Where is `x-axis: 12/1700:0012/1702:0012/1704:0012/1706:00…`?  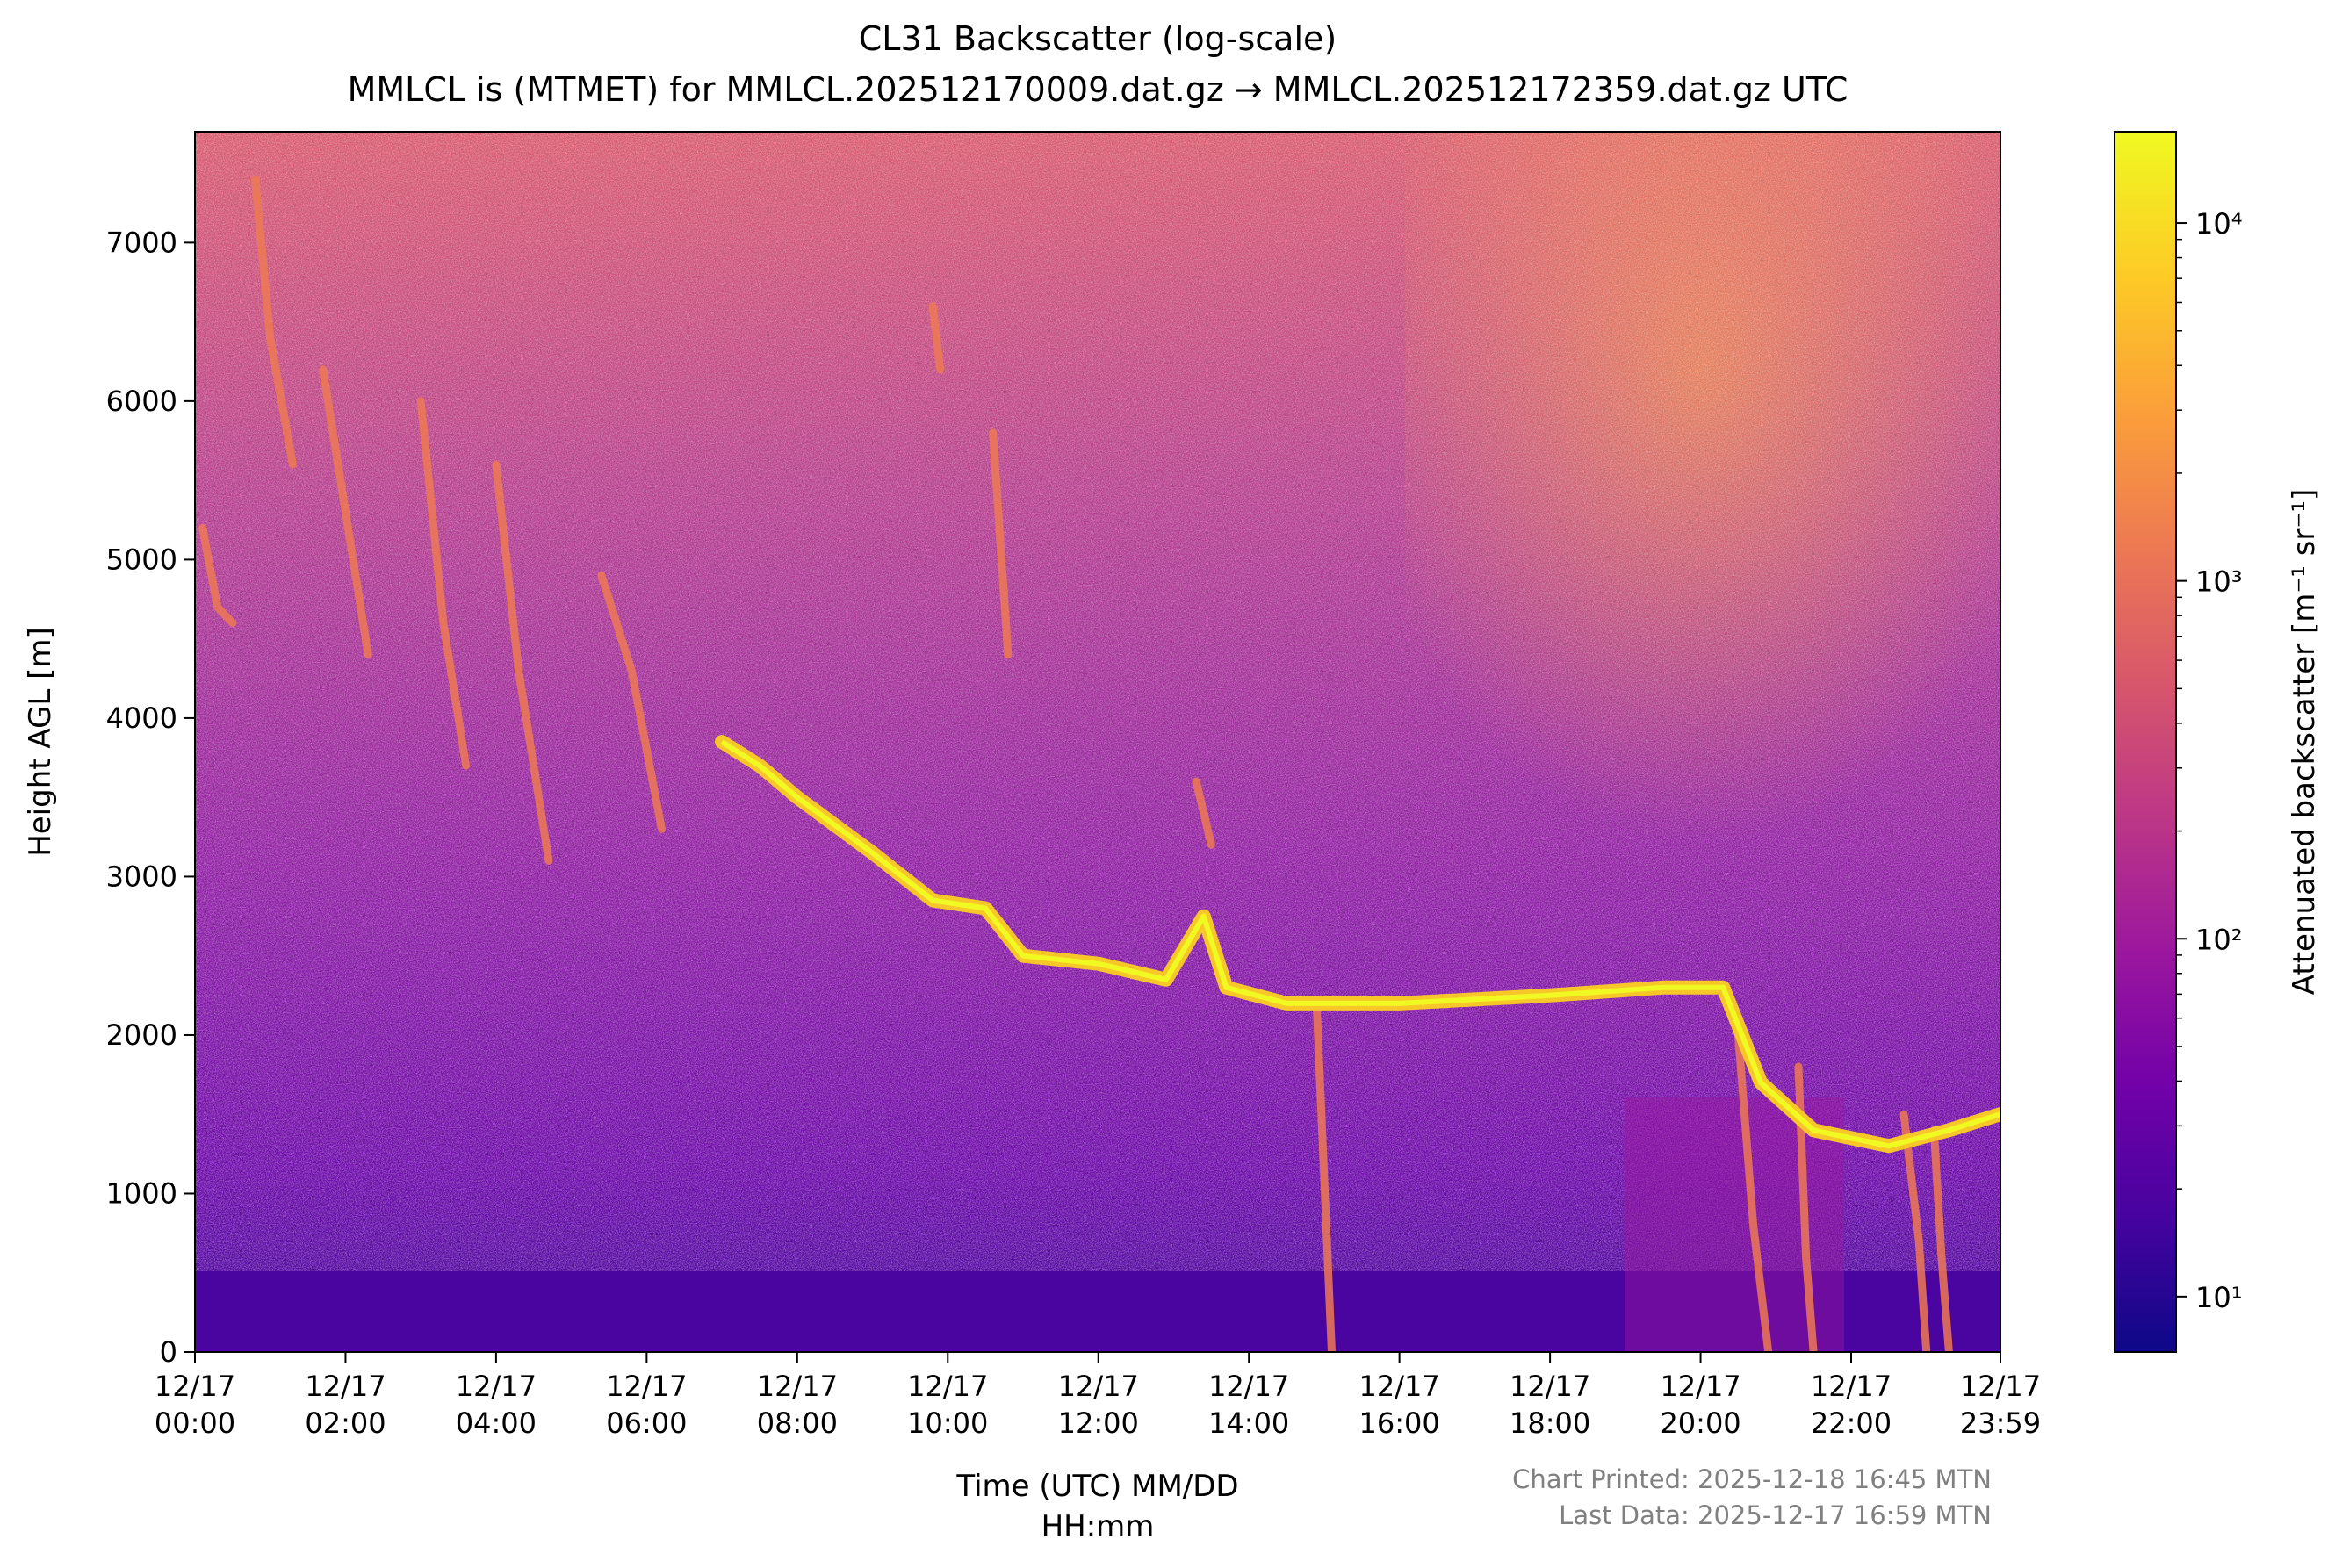 x-axis: 12/1700:0012/1702:0012/1704:0012/1706:00… is located at coordinates (1098, 1396).